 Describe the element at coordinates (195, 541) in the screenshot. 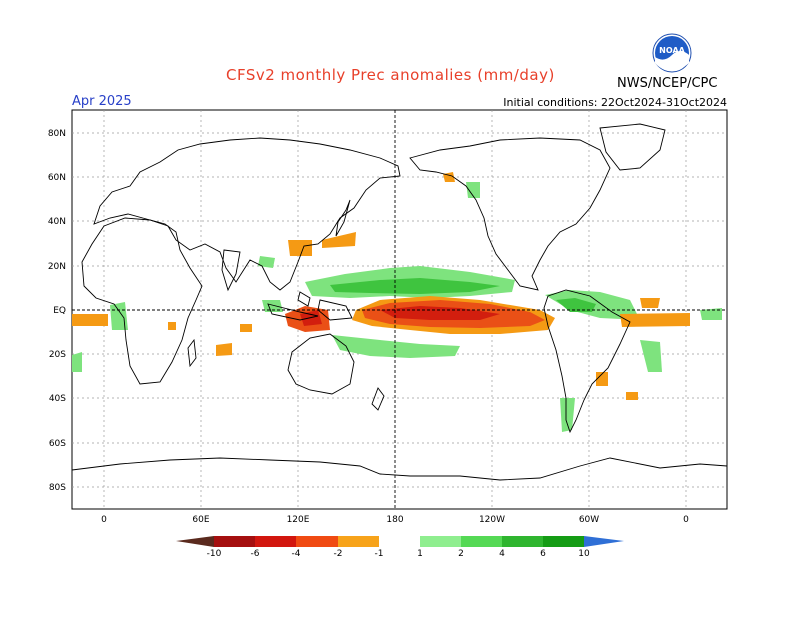

I see `colorbar-low-arrow` at that location.